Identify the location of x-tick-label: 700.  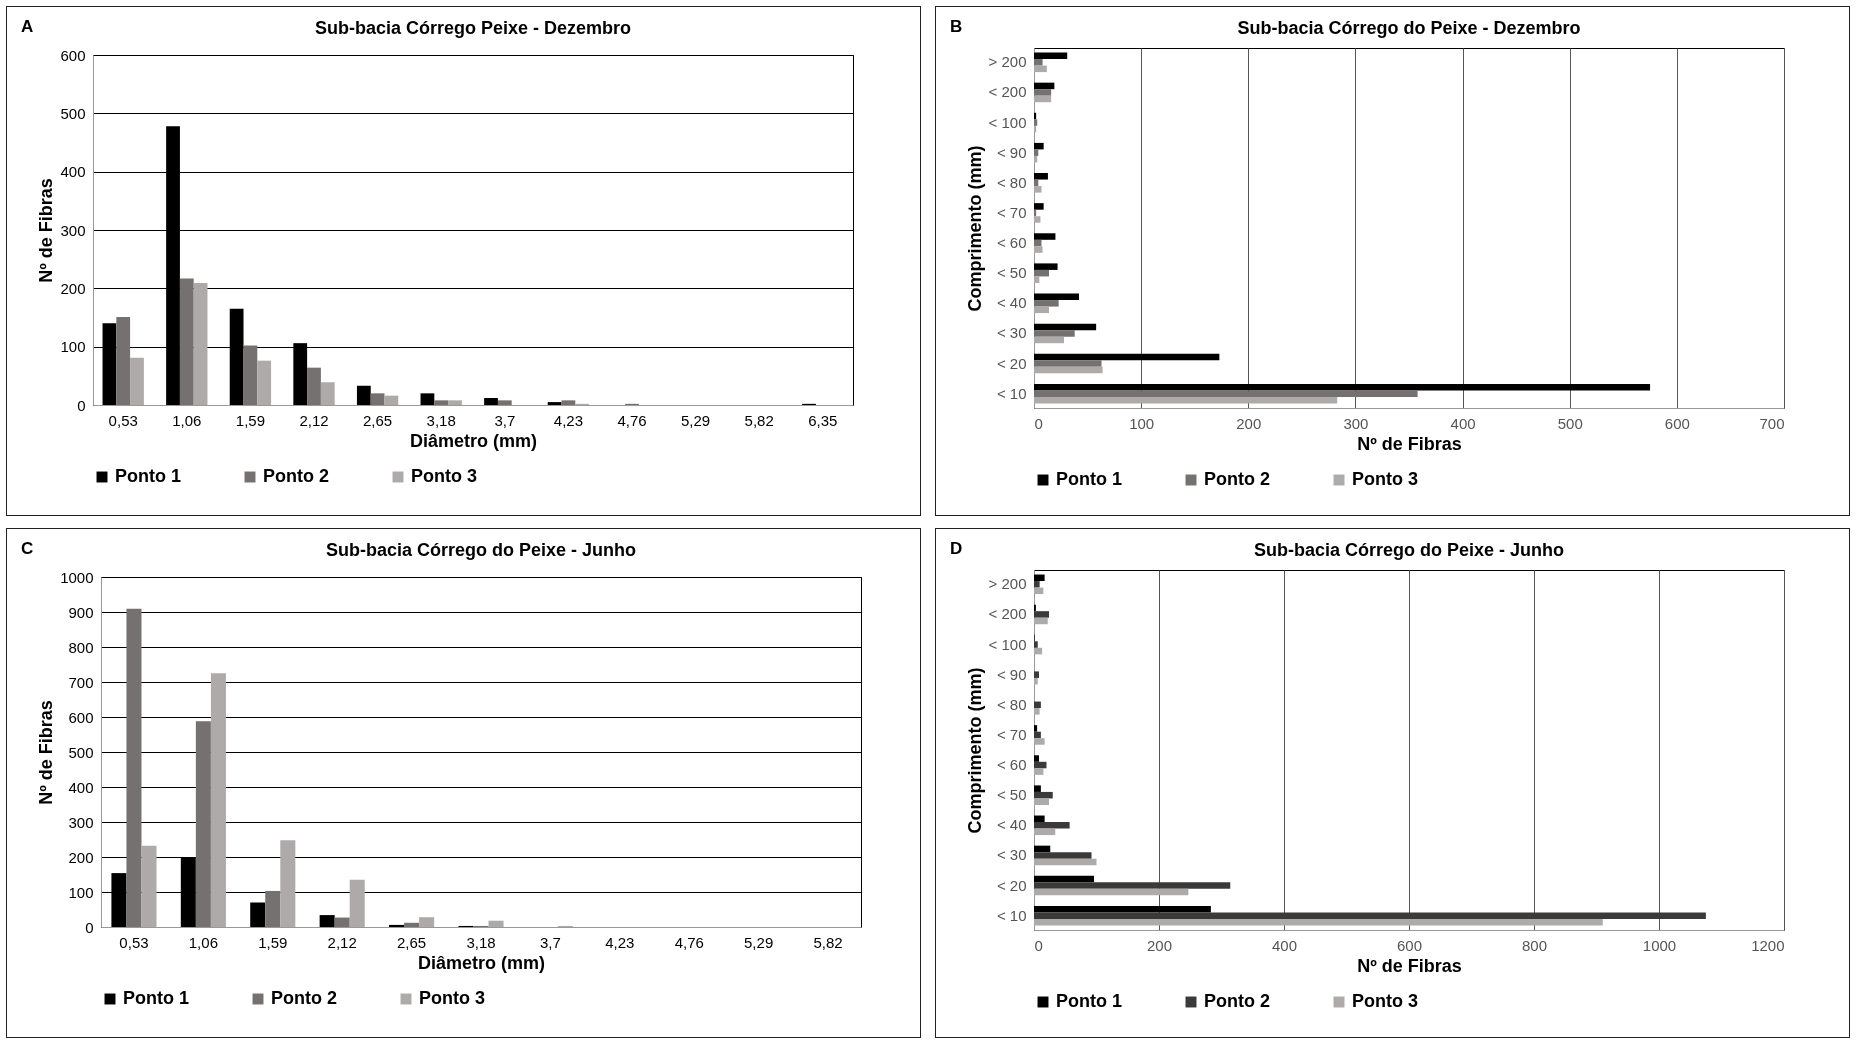
(1772, 423).